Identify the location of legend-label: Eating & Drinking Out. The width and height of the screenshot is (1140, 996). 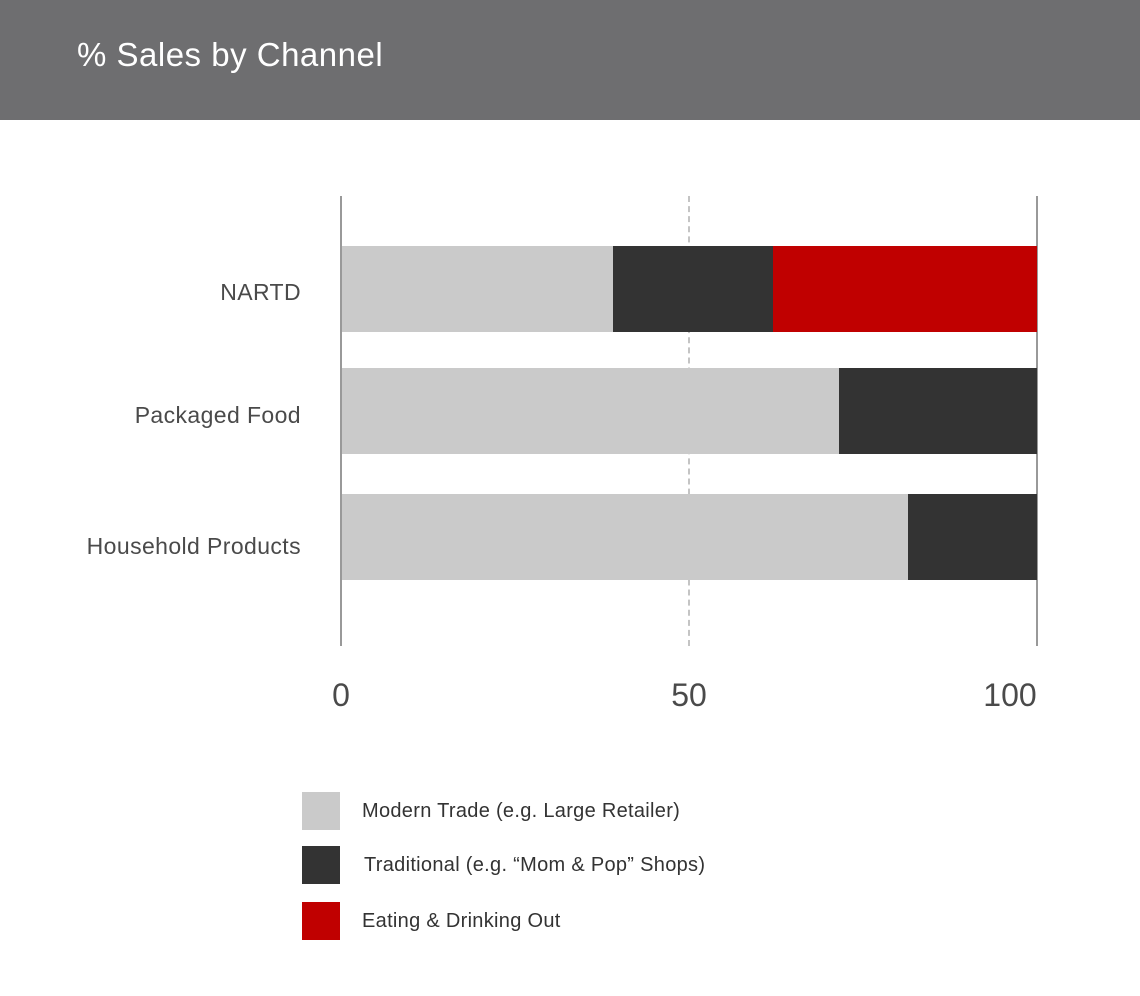
(461, 921).